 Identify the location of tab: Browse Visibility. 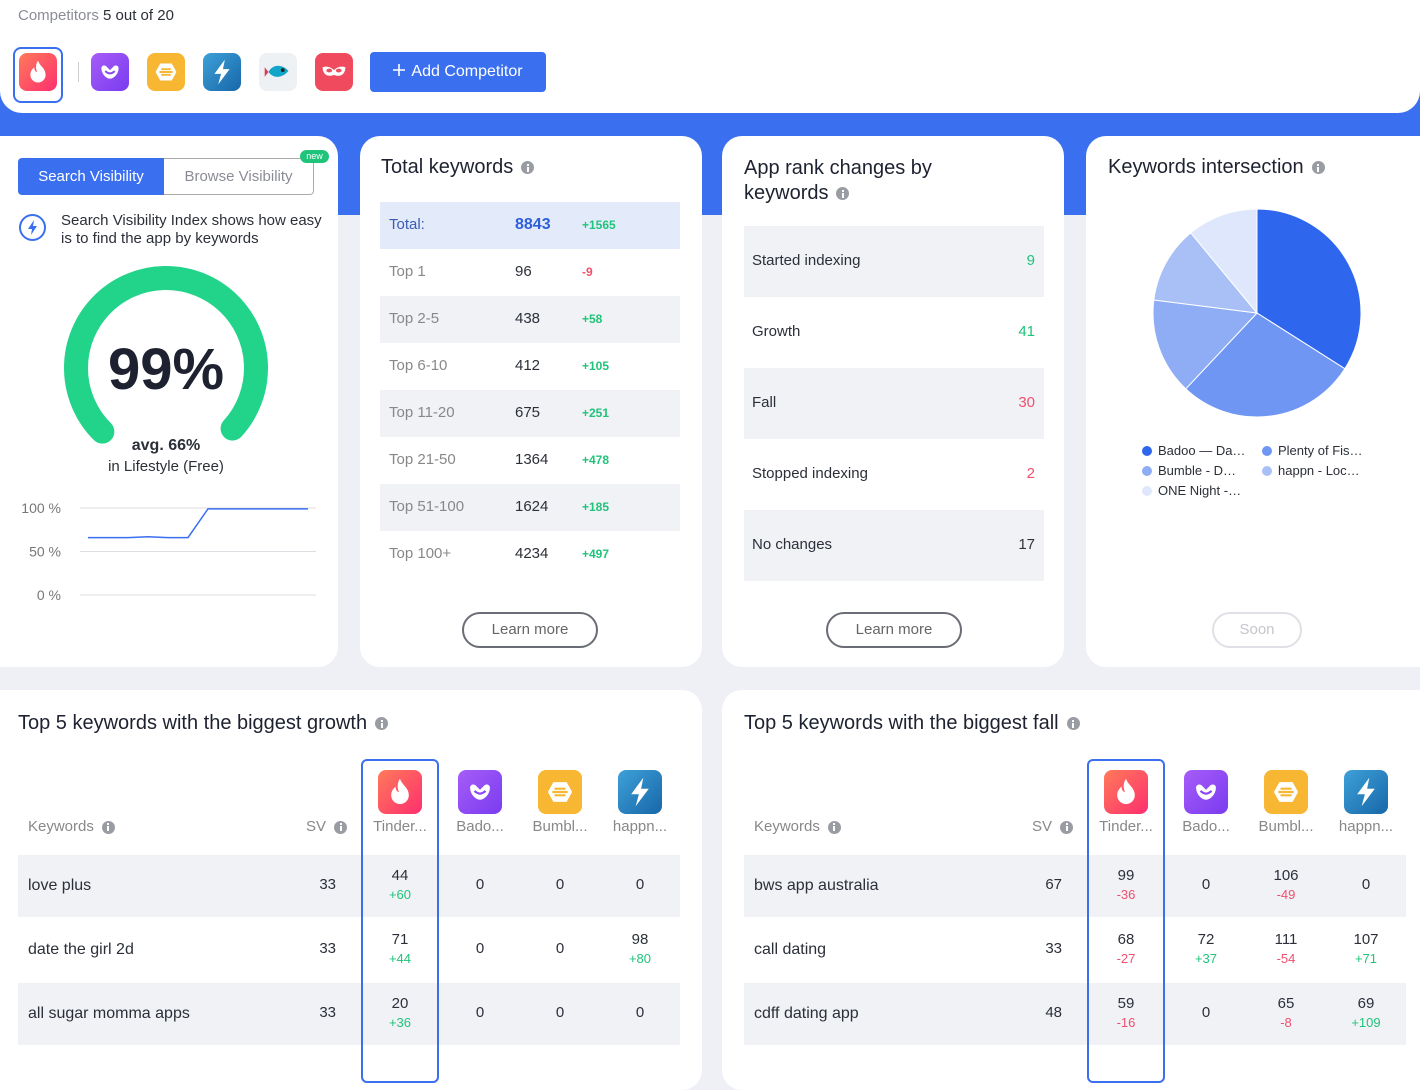
(239, 176).